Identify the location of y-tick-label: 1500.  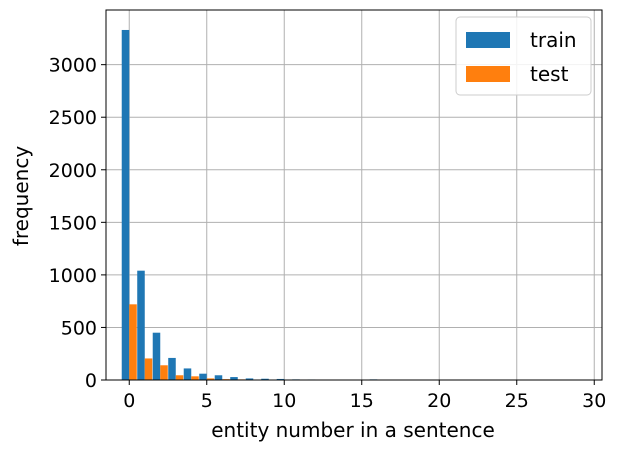
(73, 223).